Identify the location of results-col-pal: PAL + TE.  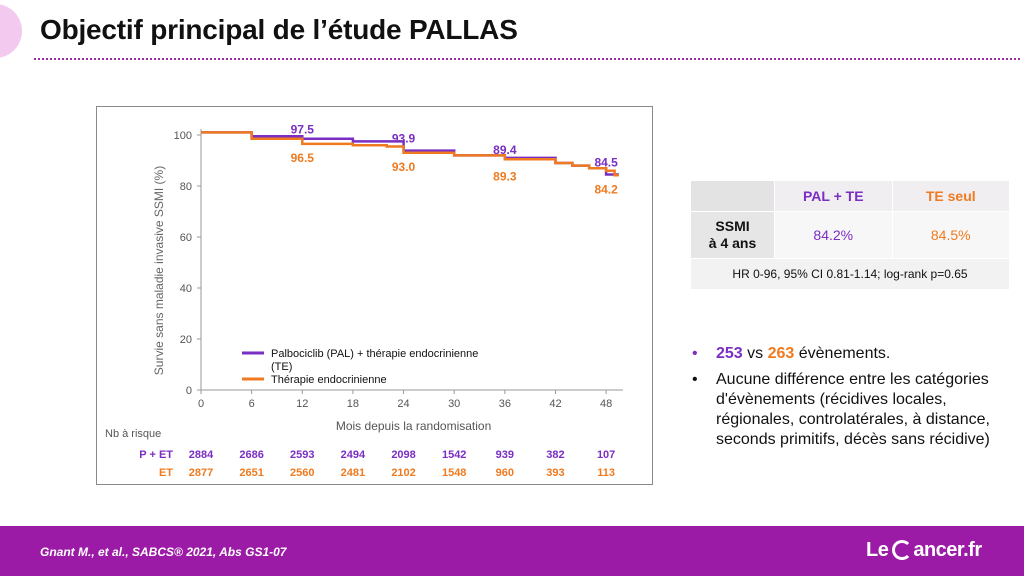
(833, 196).